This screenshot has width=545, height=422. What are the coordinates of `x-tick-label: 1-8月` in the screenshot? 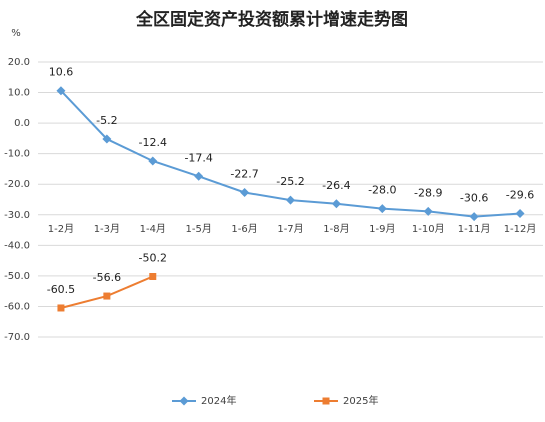 It's located at (336, 229).